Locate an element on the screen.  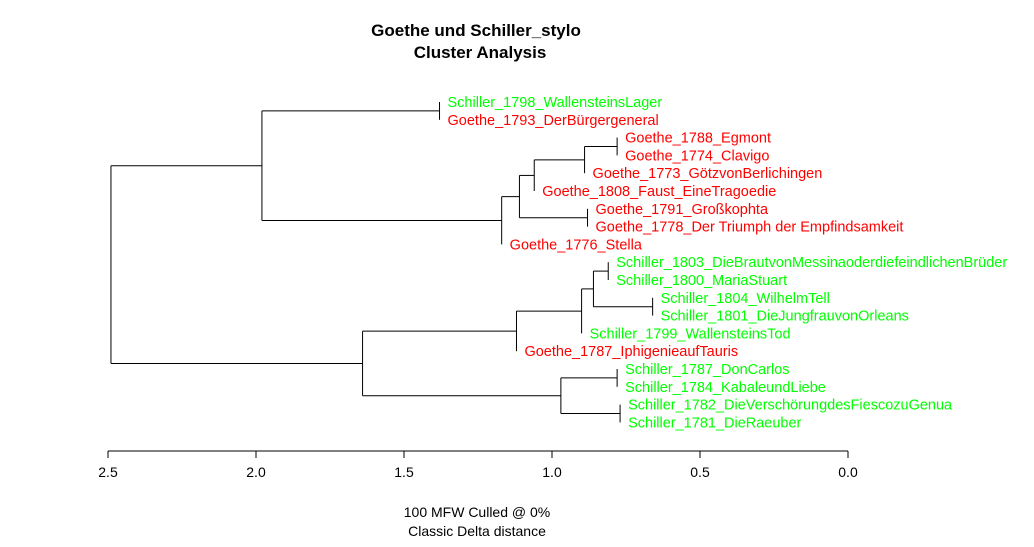
x-axis-tick-label: 2.0 is located at coordinates (256, 472).